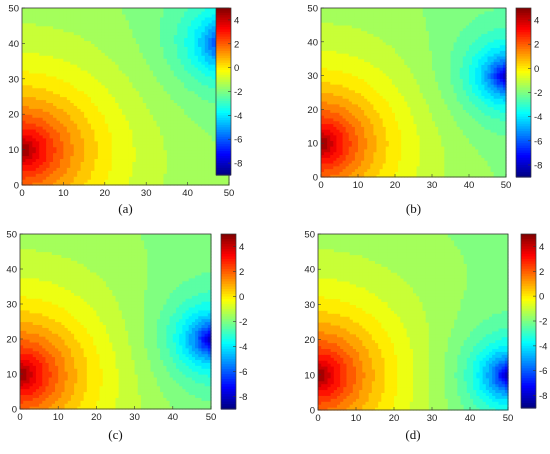 Image resolution: width=550 pixels, height=454 pixels. Describe the element at coordinates (13, 44) in the screenshot. I see `y-tick-label: 40` at that location.